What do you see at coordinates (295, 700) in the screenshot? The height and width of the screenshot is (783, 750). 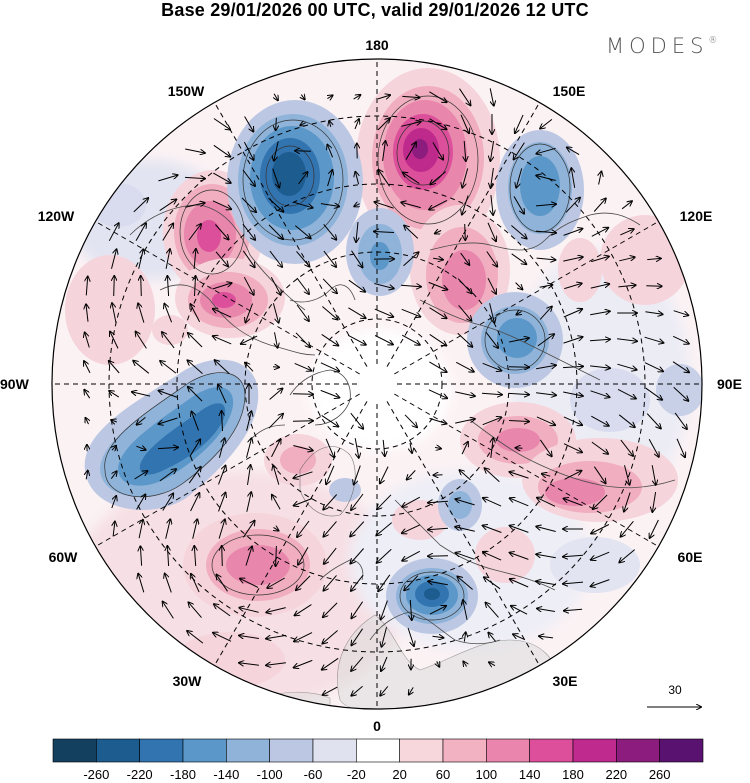 I see `land-north-africa` at bounding box center [295, 700].